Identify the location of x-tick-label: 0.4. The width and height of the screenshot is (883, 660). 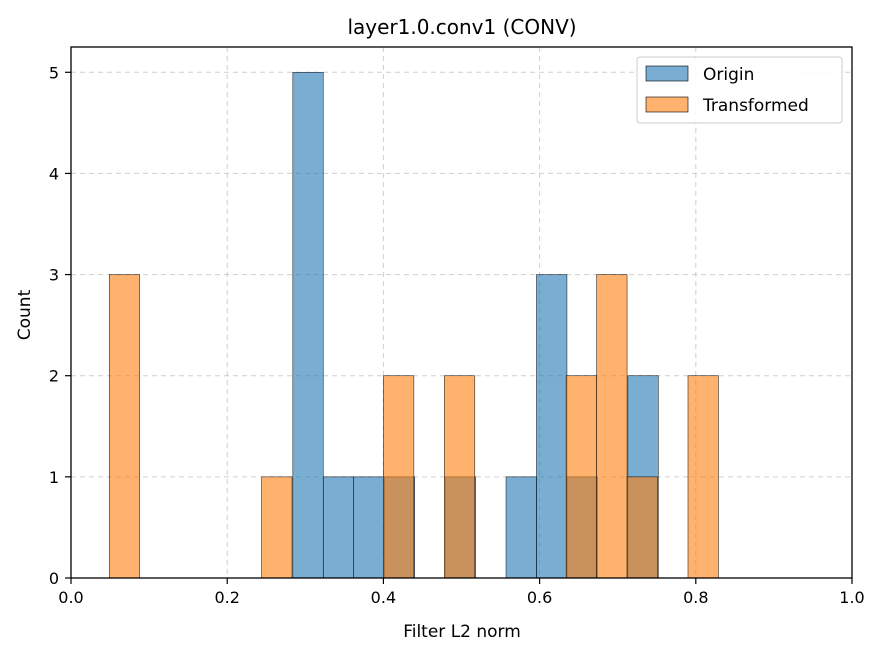
(383, 597).